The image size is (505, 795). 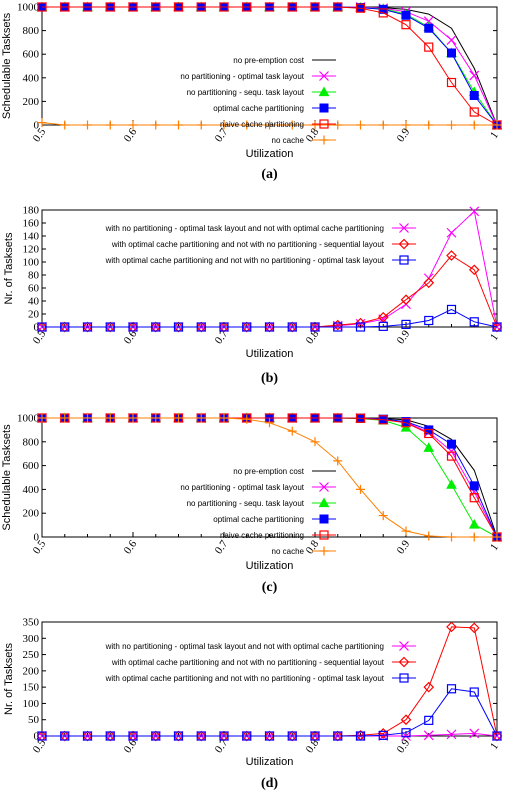 What do you see at coordinates (31, 250) in the screenshot?
I see `chart-b-ytick-label: 120` at bounding box center [31, 250].